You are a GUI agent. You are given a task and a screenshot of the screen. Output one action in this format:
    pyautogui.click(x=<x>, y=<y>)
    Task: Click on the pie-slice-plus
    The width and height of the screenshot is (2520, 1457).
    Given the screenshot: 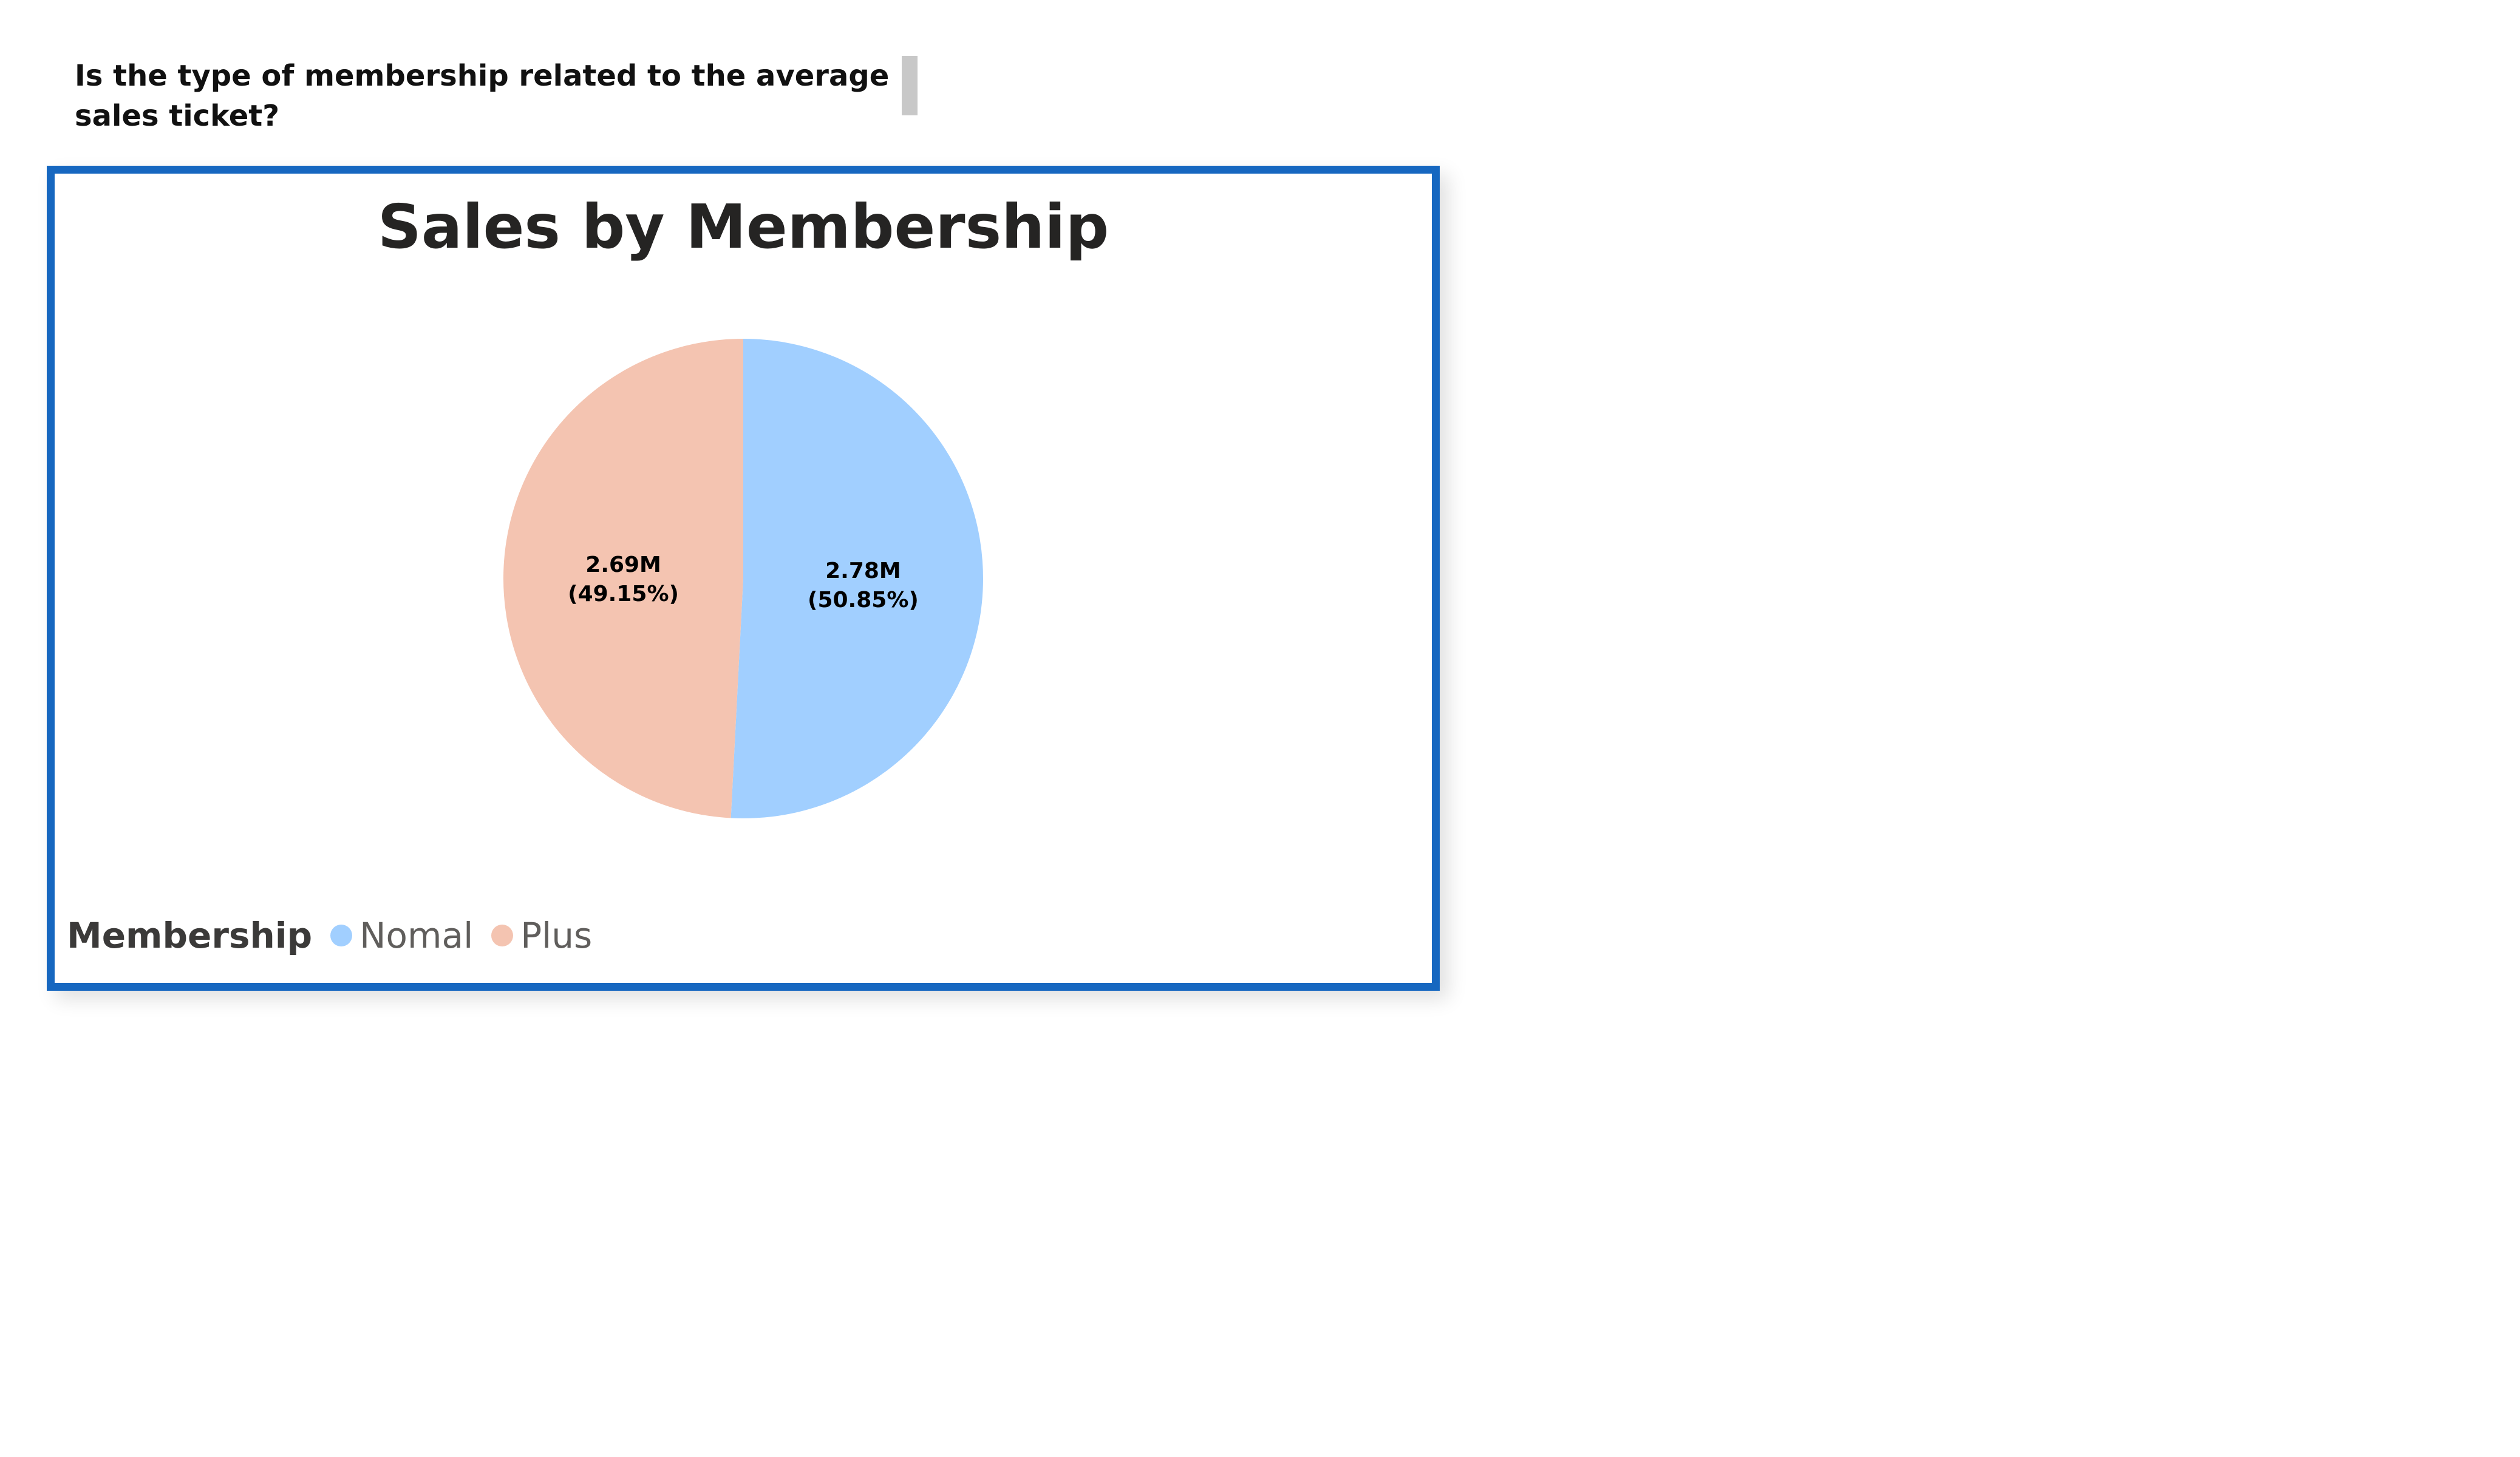 What is the action you would take?
    pyautogui.click(x=623, y=578)
    